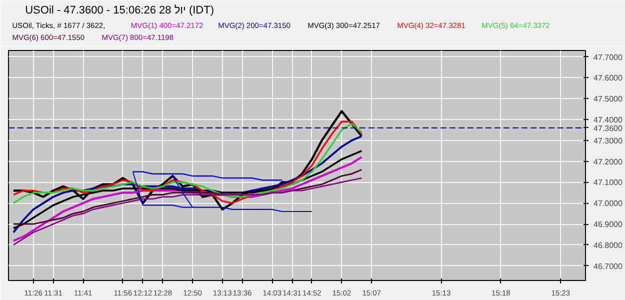 The height and width of the screenshot is (300, 625). I want to click on y-tick-label: 47.1000, so click(608, 183).